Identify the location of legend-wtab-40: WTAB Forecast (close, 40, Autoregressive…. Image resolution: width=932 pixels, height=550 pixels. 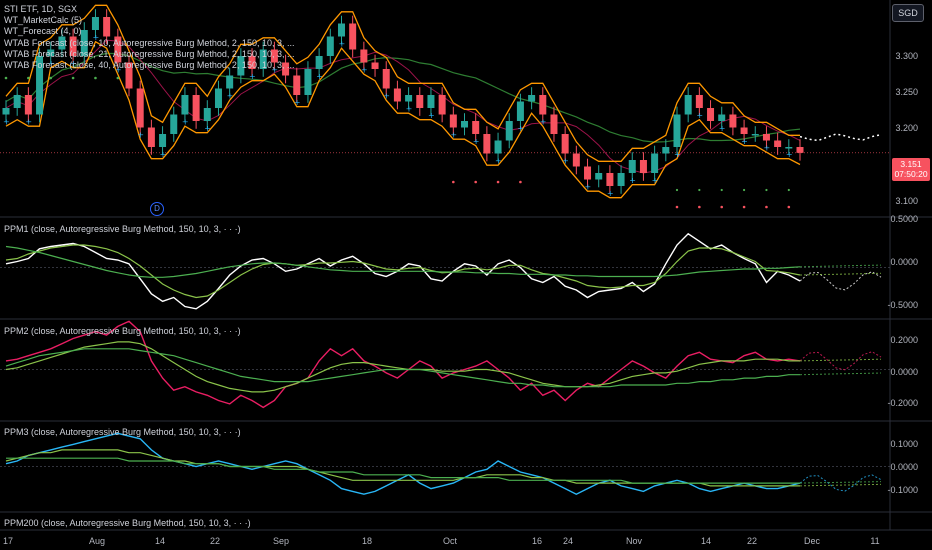
(149, 65).